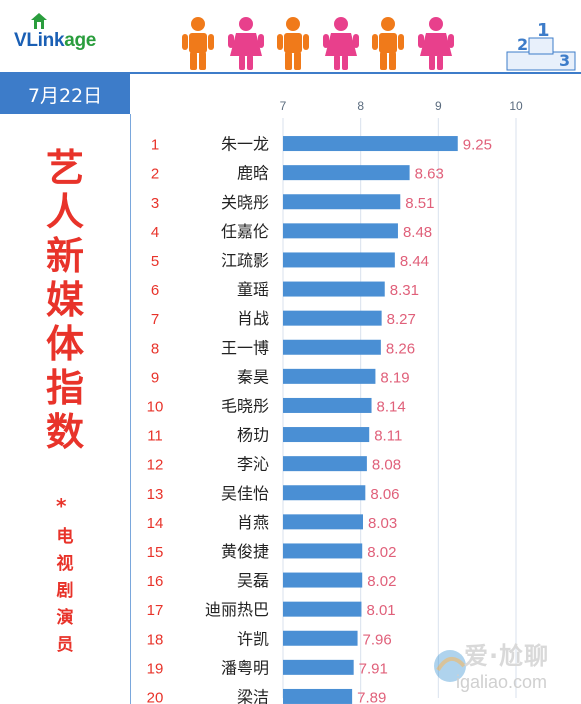  What do you see at coordinates (155, 668) in the screenshot?
I see `rank-label: 19` at bounding box center [155, 668].